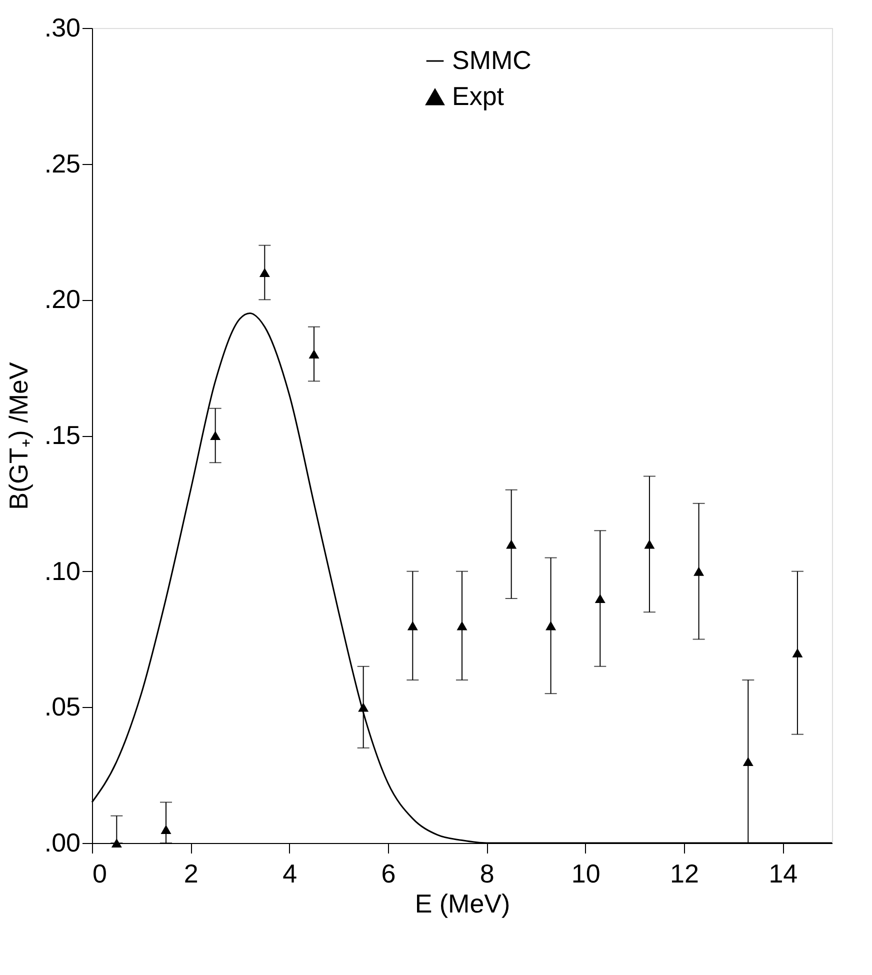 Image resolution: width=872 pixels, height=975 pixels. I want to click on y-tick-label: .05, so click(62, 707).